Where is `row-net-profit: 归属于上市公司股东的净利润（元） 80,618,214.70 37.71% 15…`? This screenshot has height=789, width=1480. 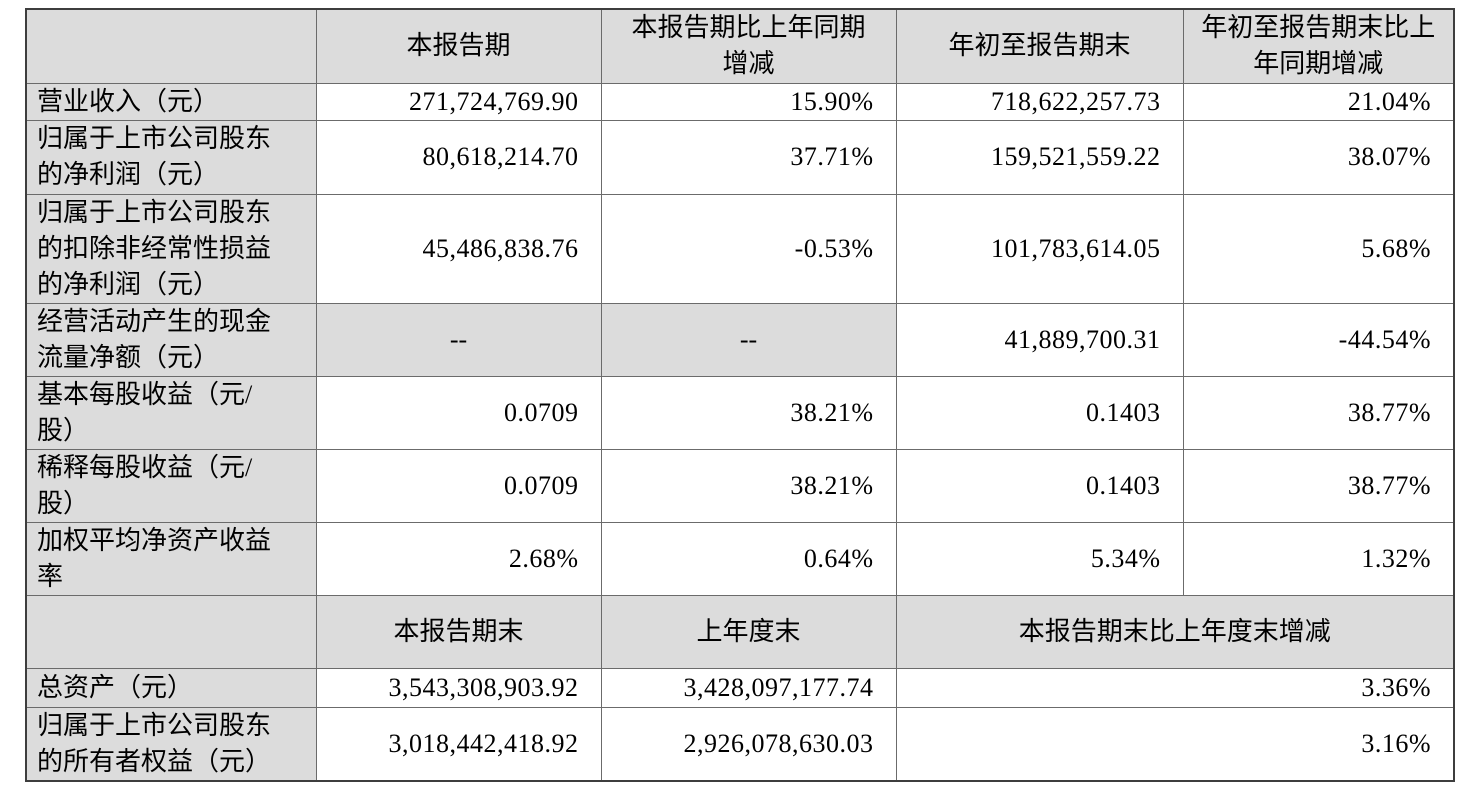
row-net-profit: 归属于上市公司股东的净利润（元） 80,618,214.70 37.71% 15… is located at coordinates (740, 157).